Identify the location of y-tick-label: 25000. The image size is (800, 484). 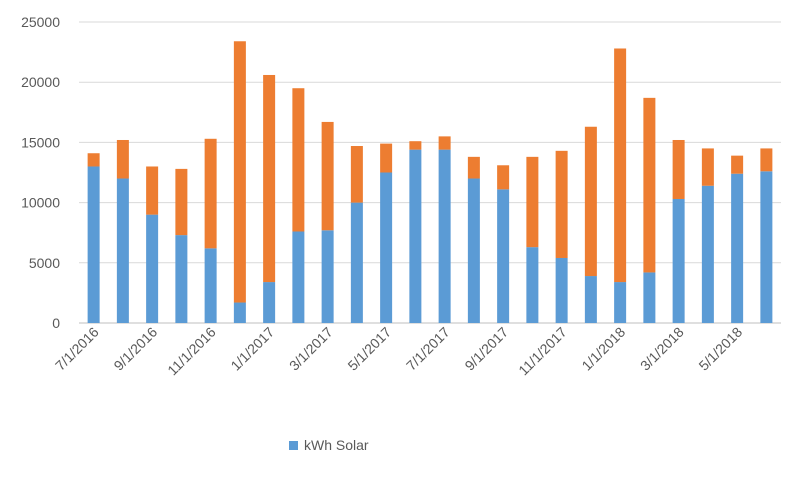
(40, 22).